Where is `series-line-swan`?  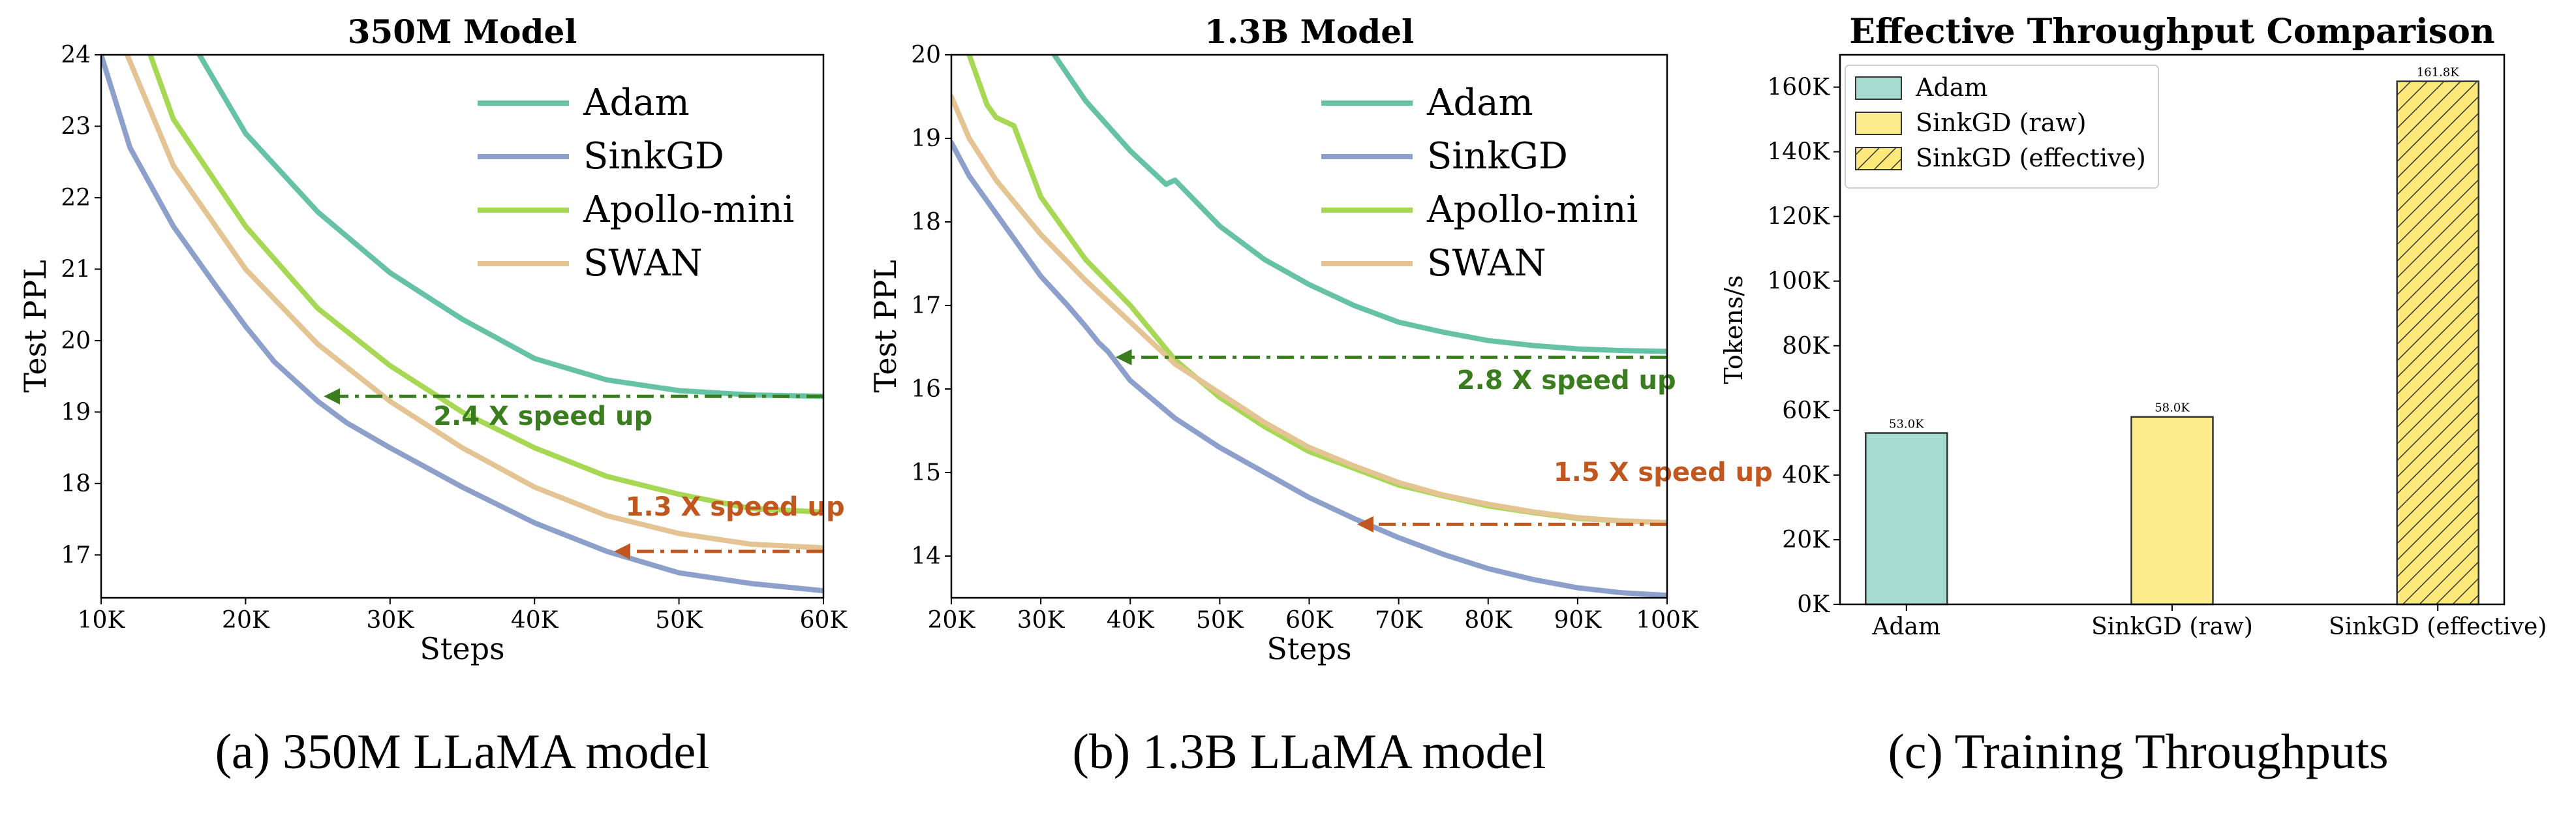
series-line-swan is located at coordinates (1309, 309).